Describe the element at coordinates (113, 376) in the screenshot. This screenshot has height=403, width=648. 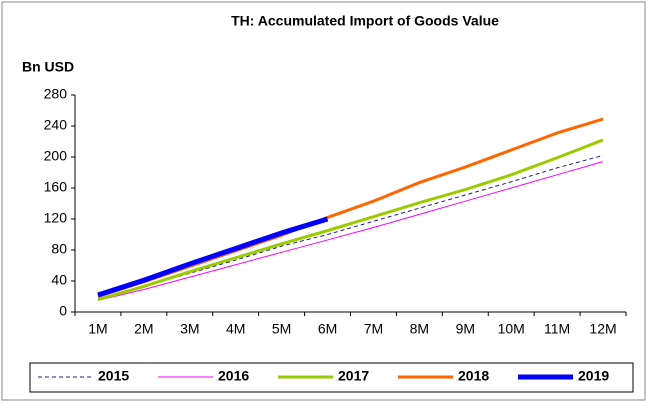
I see `legend-label: 2015` at that location.